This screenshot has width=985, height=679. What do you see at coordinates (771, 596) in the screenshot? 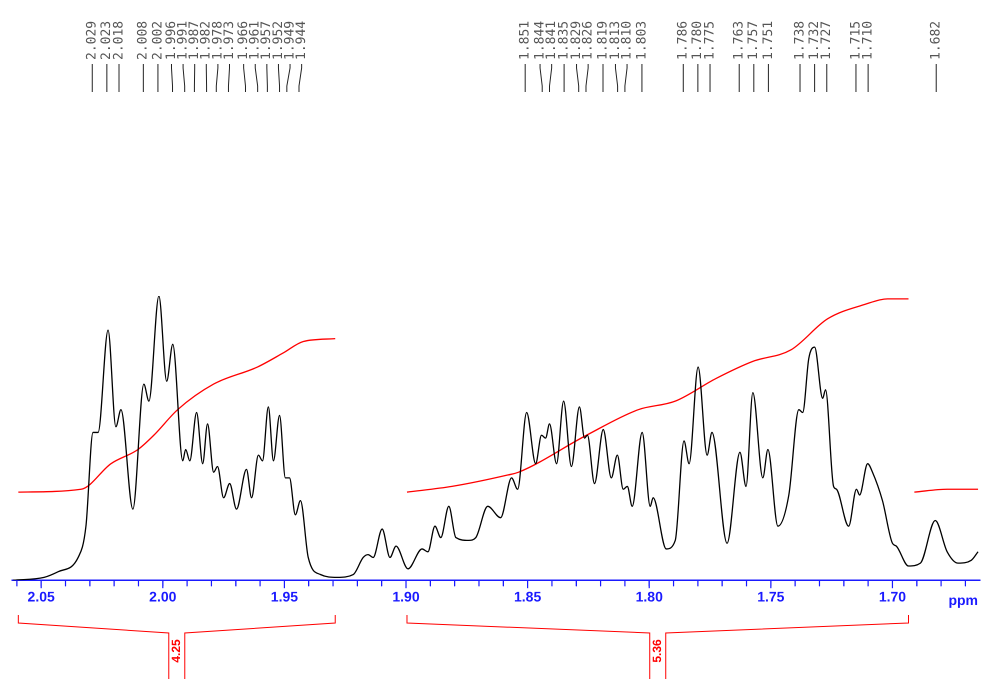
I see `x-tick-label: 1.75` at bounding box center [771, 596].